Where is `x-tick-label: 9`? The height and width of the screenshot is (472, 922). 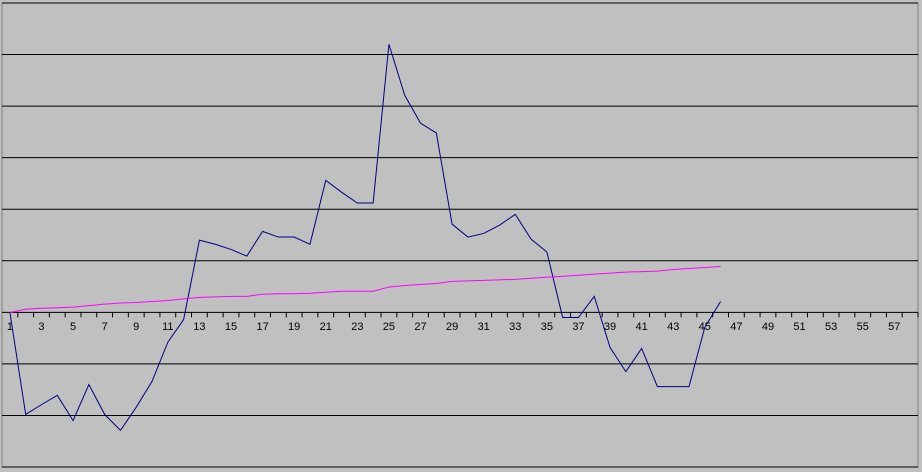 x-tick-label: 9 is located at coordinates (136, 327).